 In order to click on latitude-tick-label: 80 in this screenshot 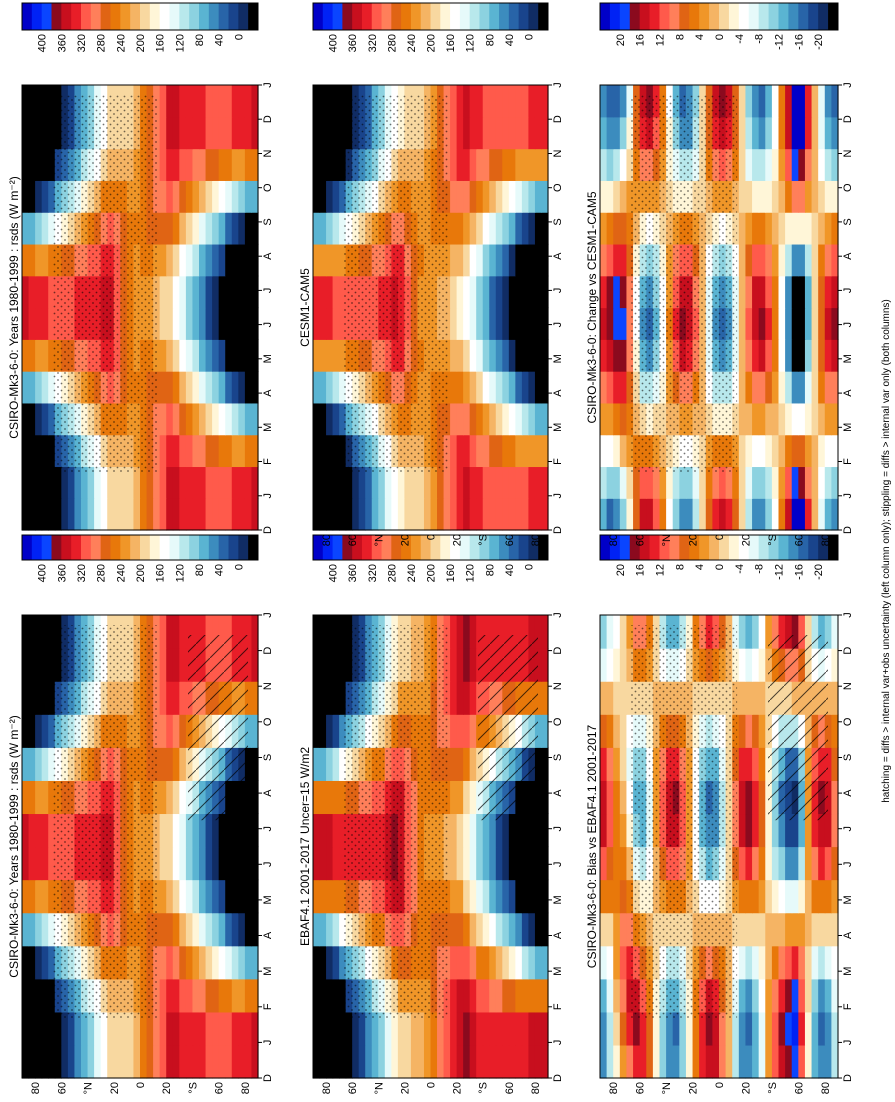, I will do `click(246, 1088)`.